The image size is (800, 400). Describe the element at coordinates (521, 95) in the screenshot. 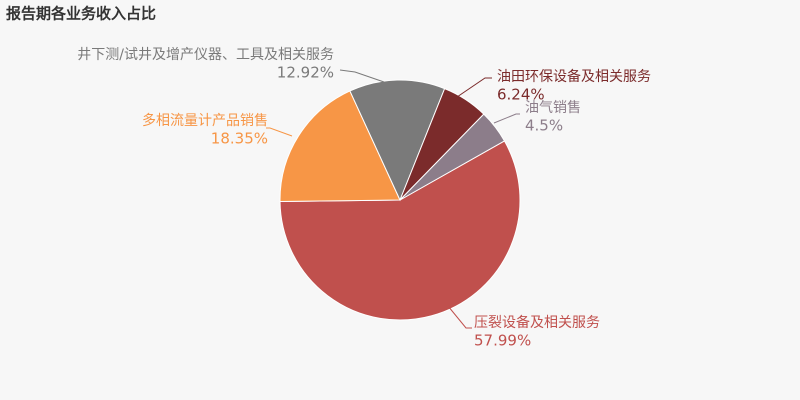

I see `slice-value-label: 6.24%` at that location.